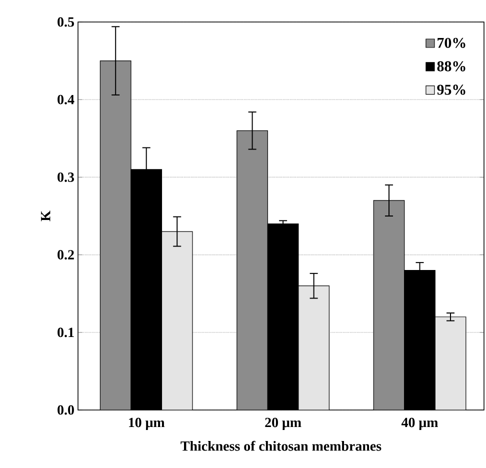 Image resolution: width=486 pixels, height=468 pixels. Describe the element at coordinates (451, 89) in the screenshot. I see `legend-label: 95%` at that location.